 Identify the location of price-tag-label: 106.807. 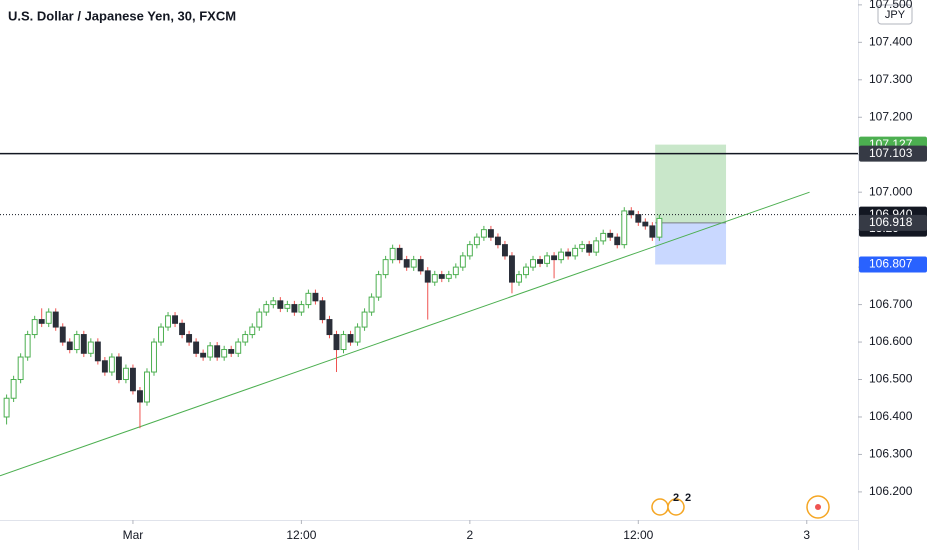
(891, 264).